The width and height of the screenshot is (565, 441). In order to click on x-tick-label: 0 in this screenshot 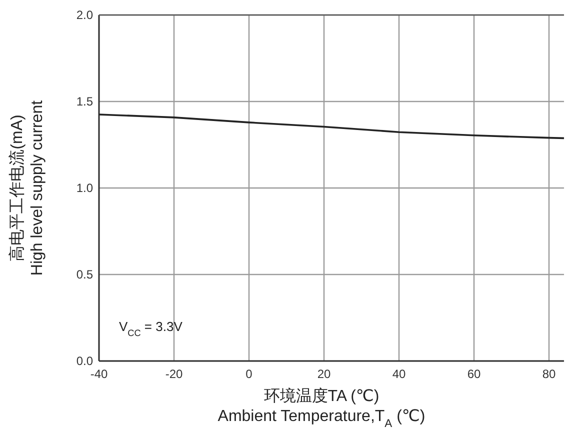, I will do `click(249, 374)`.